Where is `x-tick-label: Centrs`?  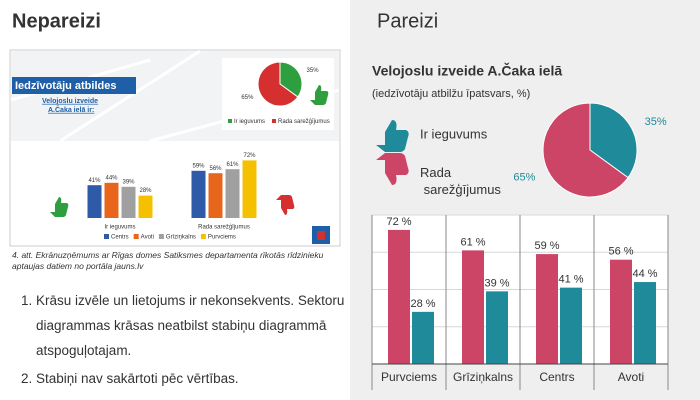
x-tick-label: Centrs is located at coordinates (556, 377).